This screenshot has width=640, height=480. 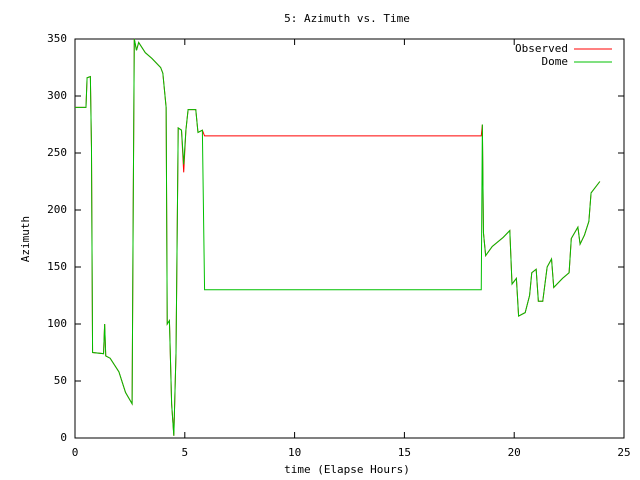 I want to click on y-axis-label: Azimuth, so click(x=25, y=239).